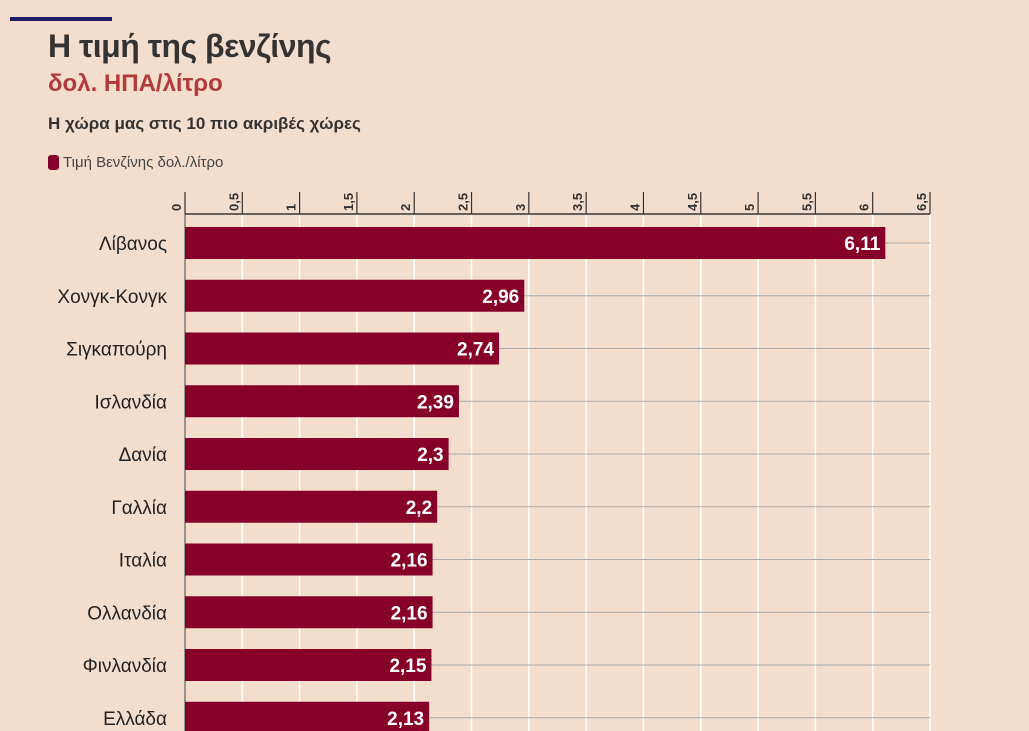 Image resolution: width=1029 pixels, height=731 pixels. I want to click on category-label: Σιγκαπούρη, so click(116, 350).